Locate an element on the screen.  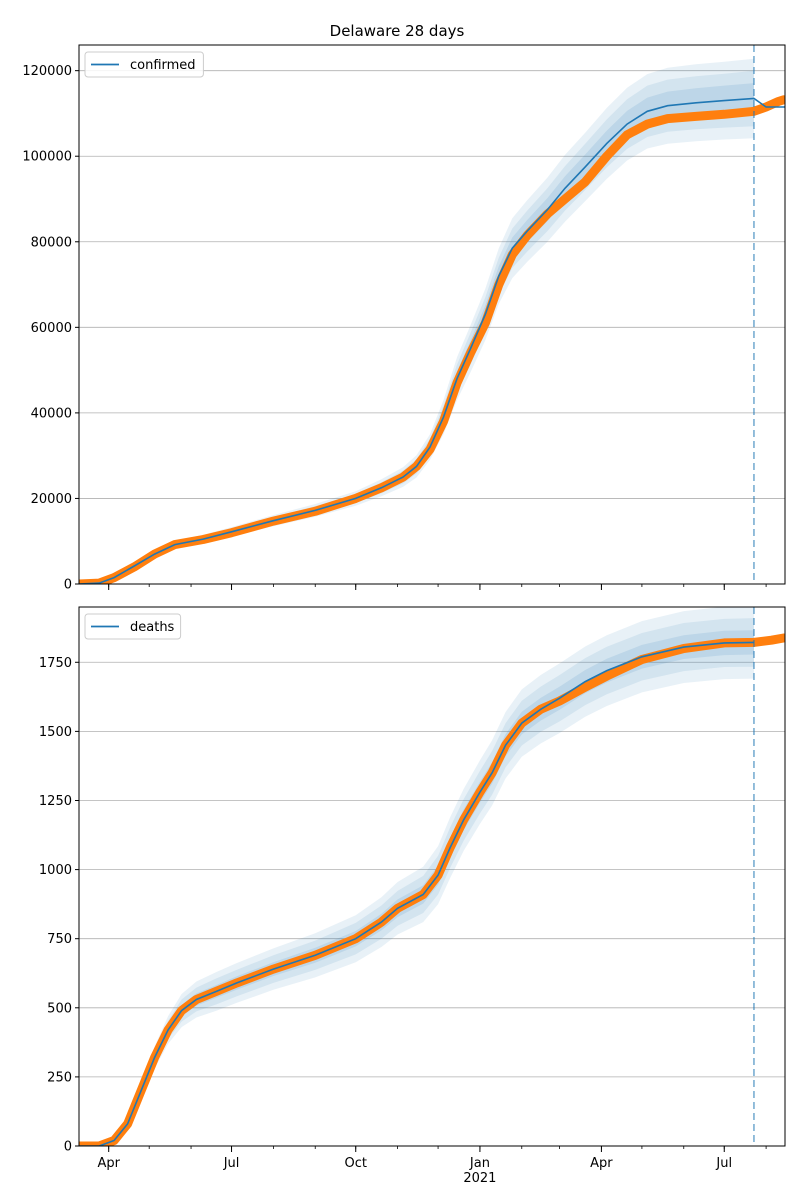
y-tick-label: 100000 is located at coordinates (47, 157).